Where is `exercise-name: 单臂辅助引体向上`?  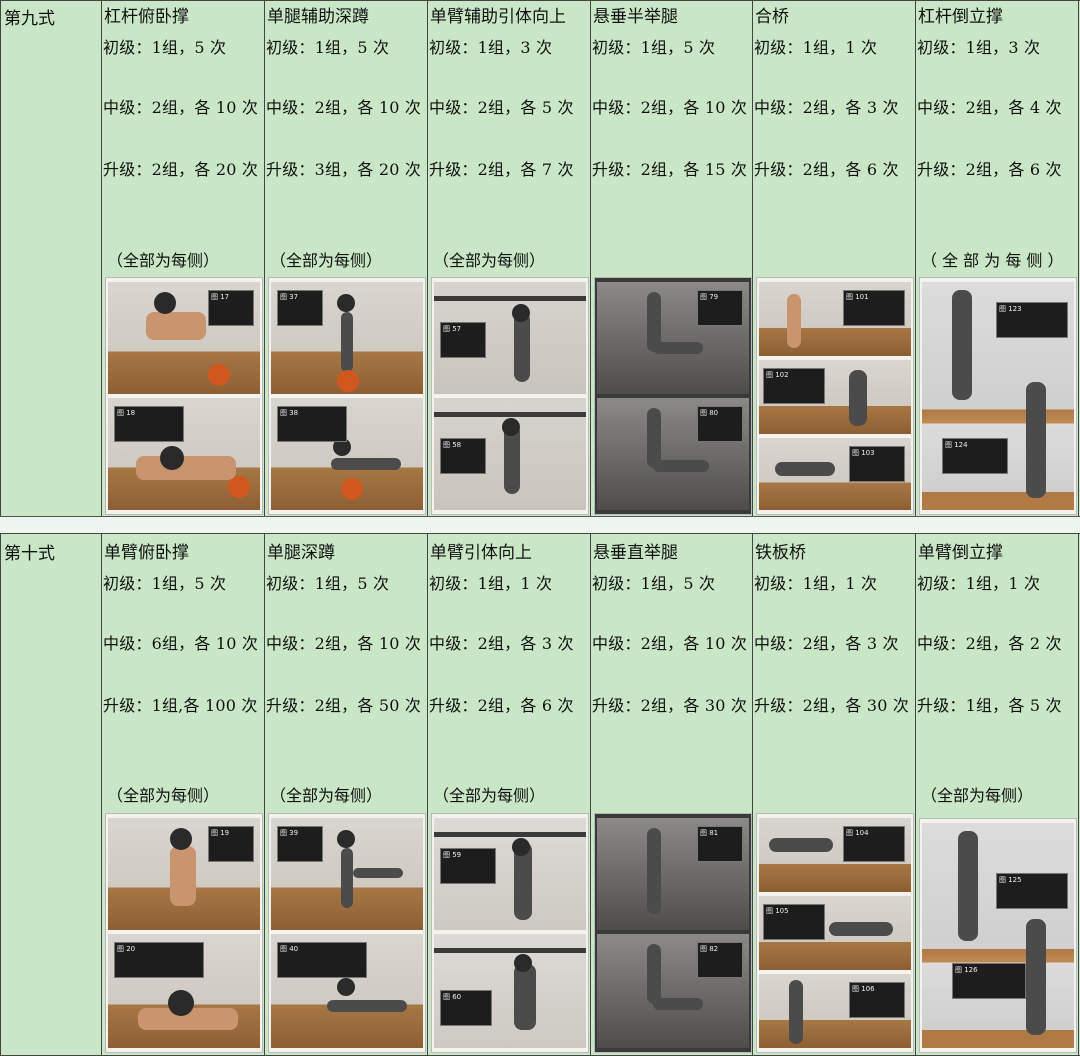 exercise-name: 单臂辅助引体向上 is located at coordinates (498, 17).